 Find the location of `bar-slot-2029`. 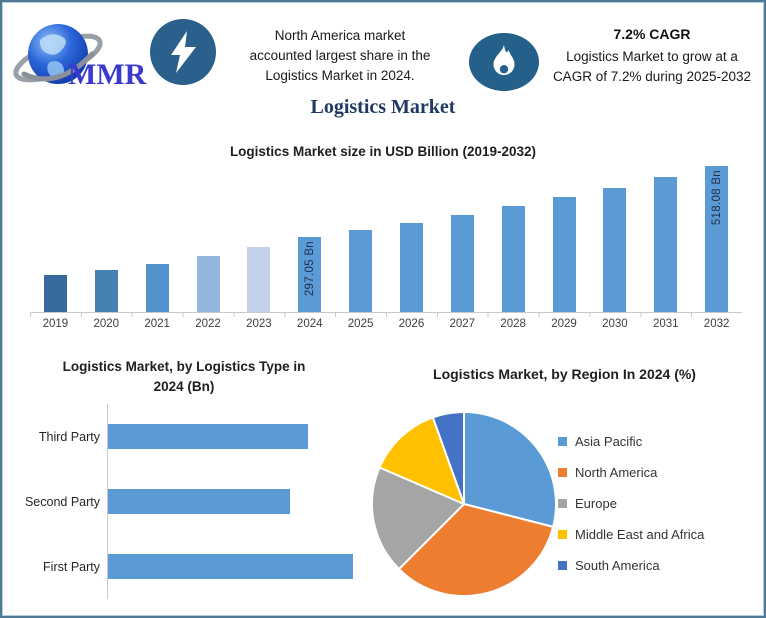

bar-slot-2029 is located at coordinates (564, 237).